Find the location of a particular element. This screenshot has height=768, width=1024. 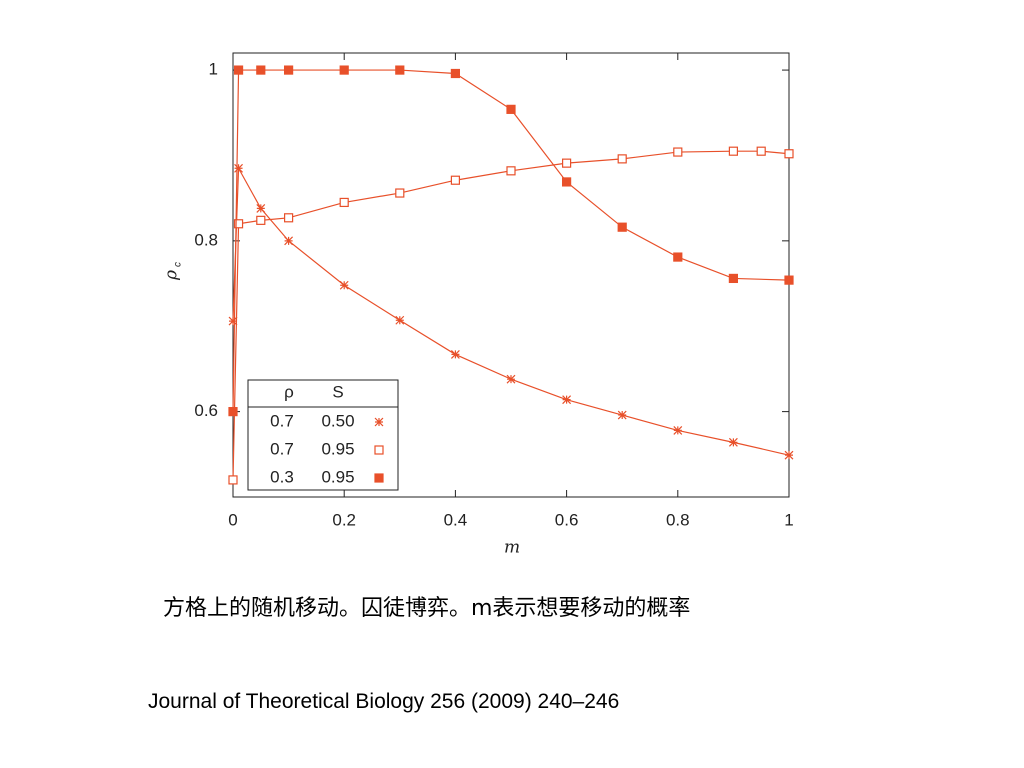

y-axis-label-sub: c is located at coordinates (178, 264).